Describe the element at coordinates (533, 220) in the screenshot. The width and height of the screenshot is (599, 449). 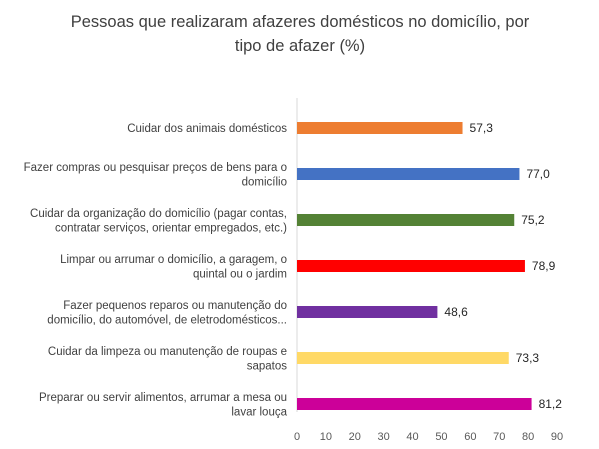
I see `data-label: 75,2` at that location.